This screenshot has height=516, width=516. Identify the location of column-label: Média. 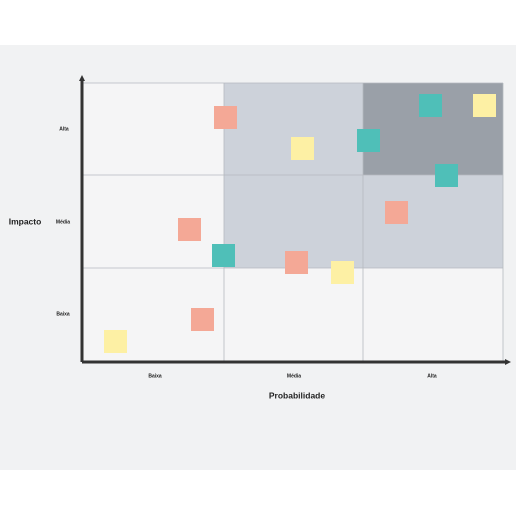
(294, 376).